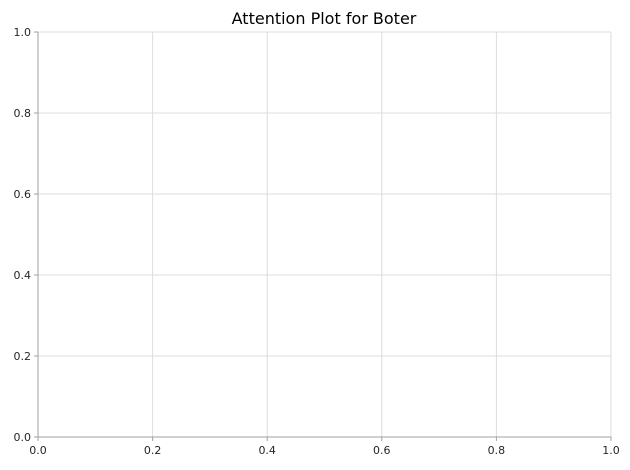  Describe the element at coordinates (324, 18) in the screenshot. I see `chart-title: Attention Plot for Boter` at that location.